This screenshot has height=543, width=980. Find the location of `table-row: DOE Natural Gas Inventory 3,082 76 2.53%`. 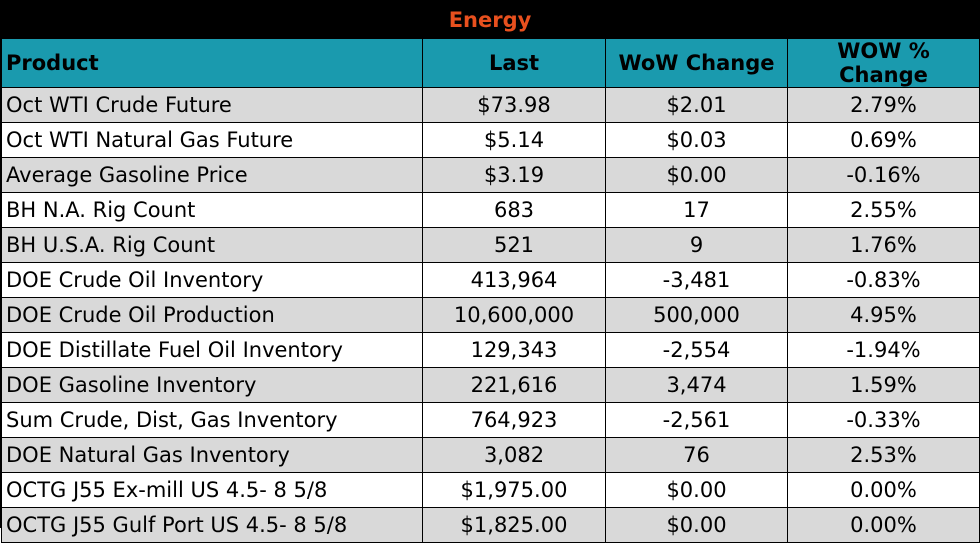

table-row: DOE Natural Gas Inventory 3,082 76 2.53% is located at coordinates (490, 455).